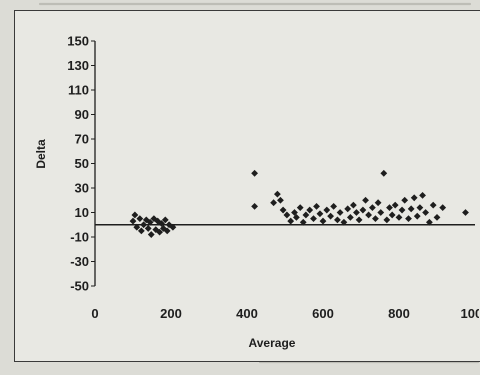 Image resolution: width=480 pixels, height=375 pixels. I want to click on y-tick-label: 110, so click(78, 90).